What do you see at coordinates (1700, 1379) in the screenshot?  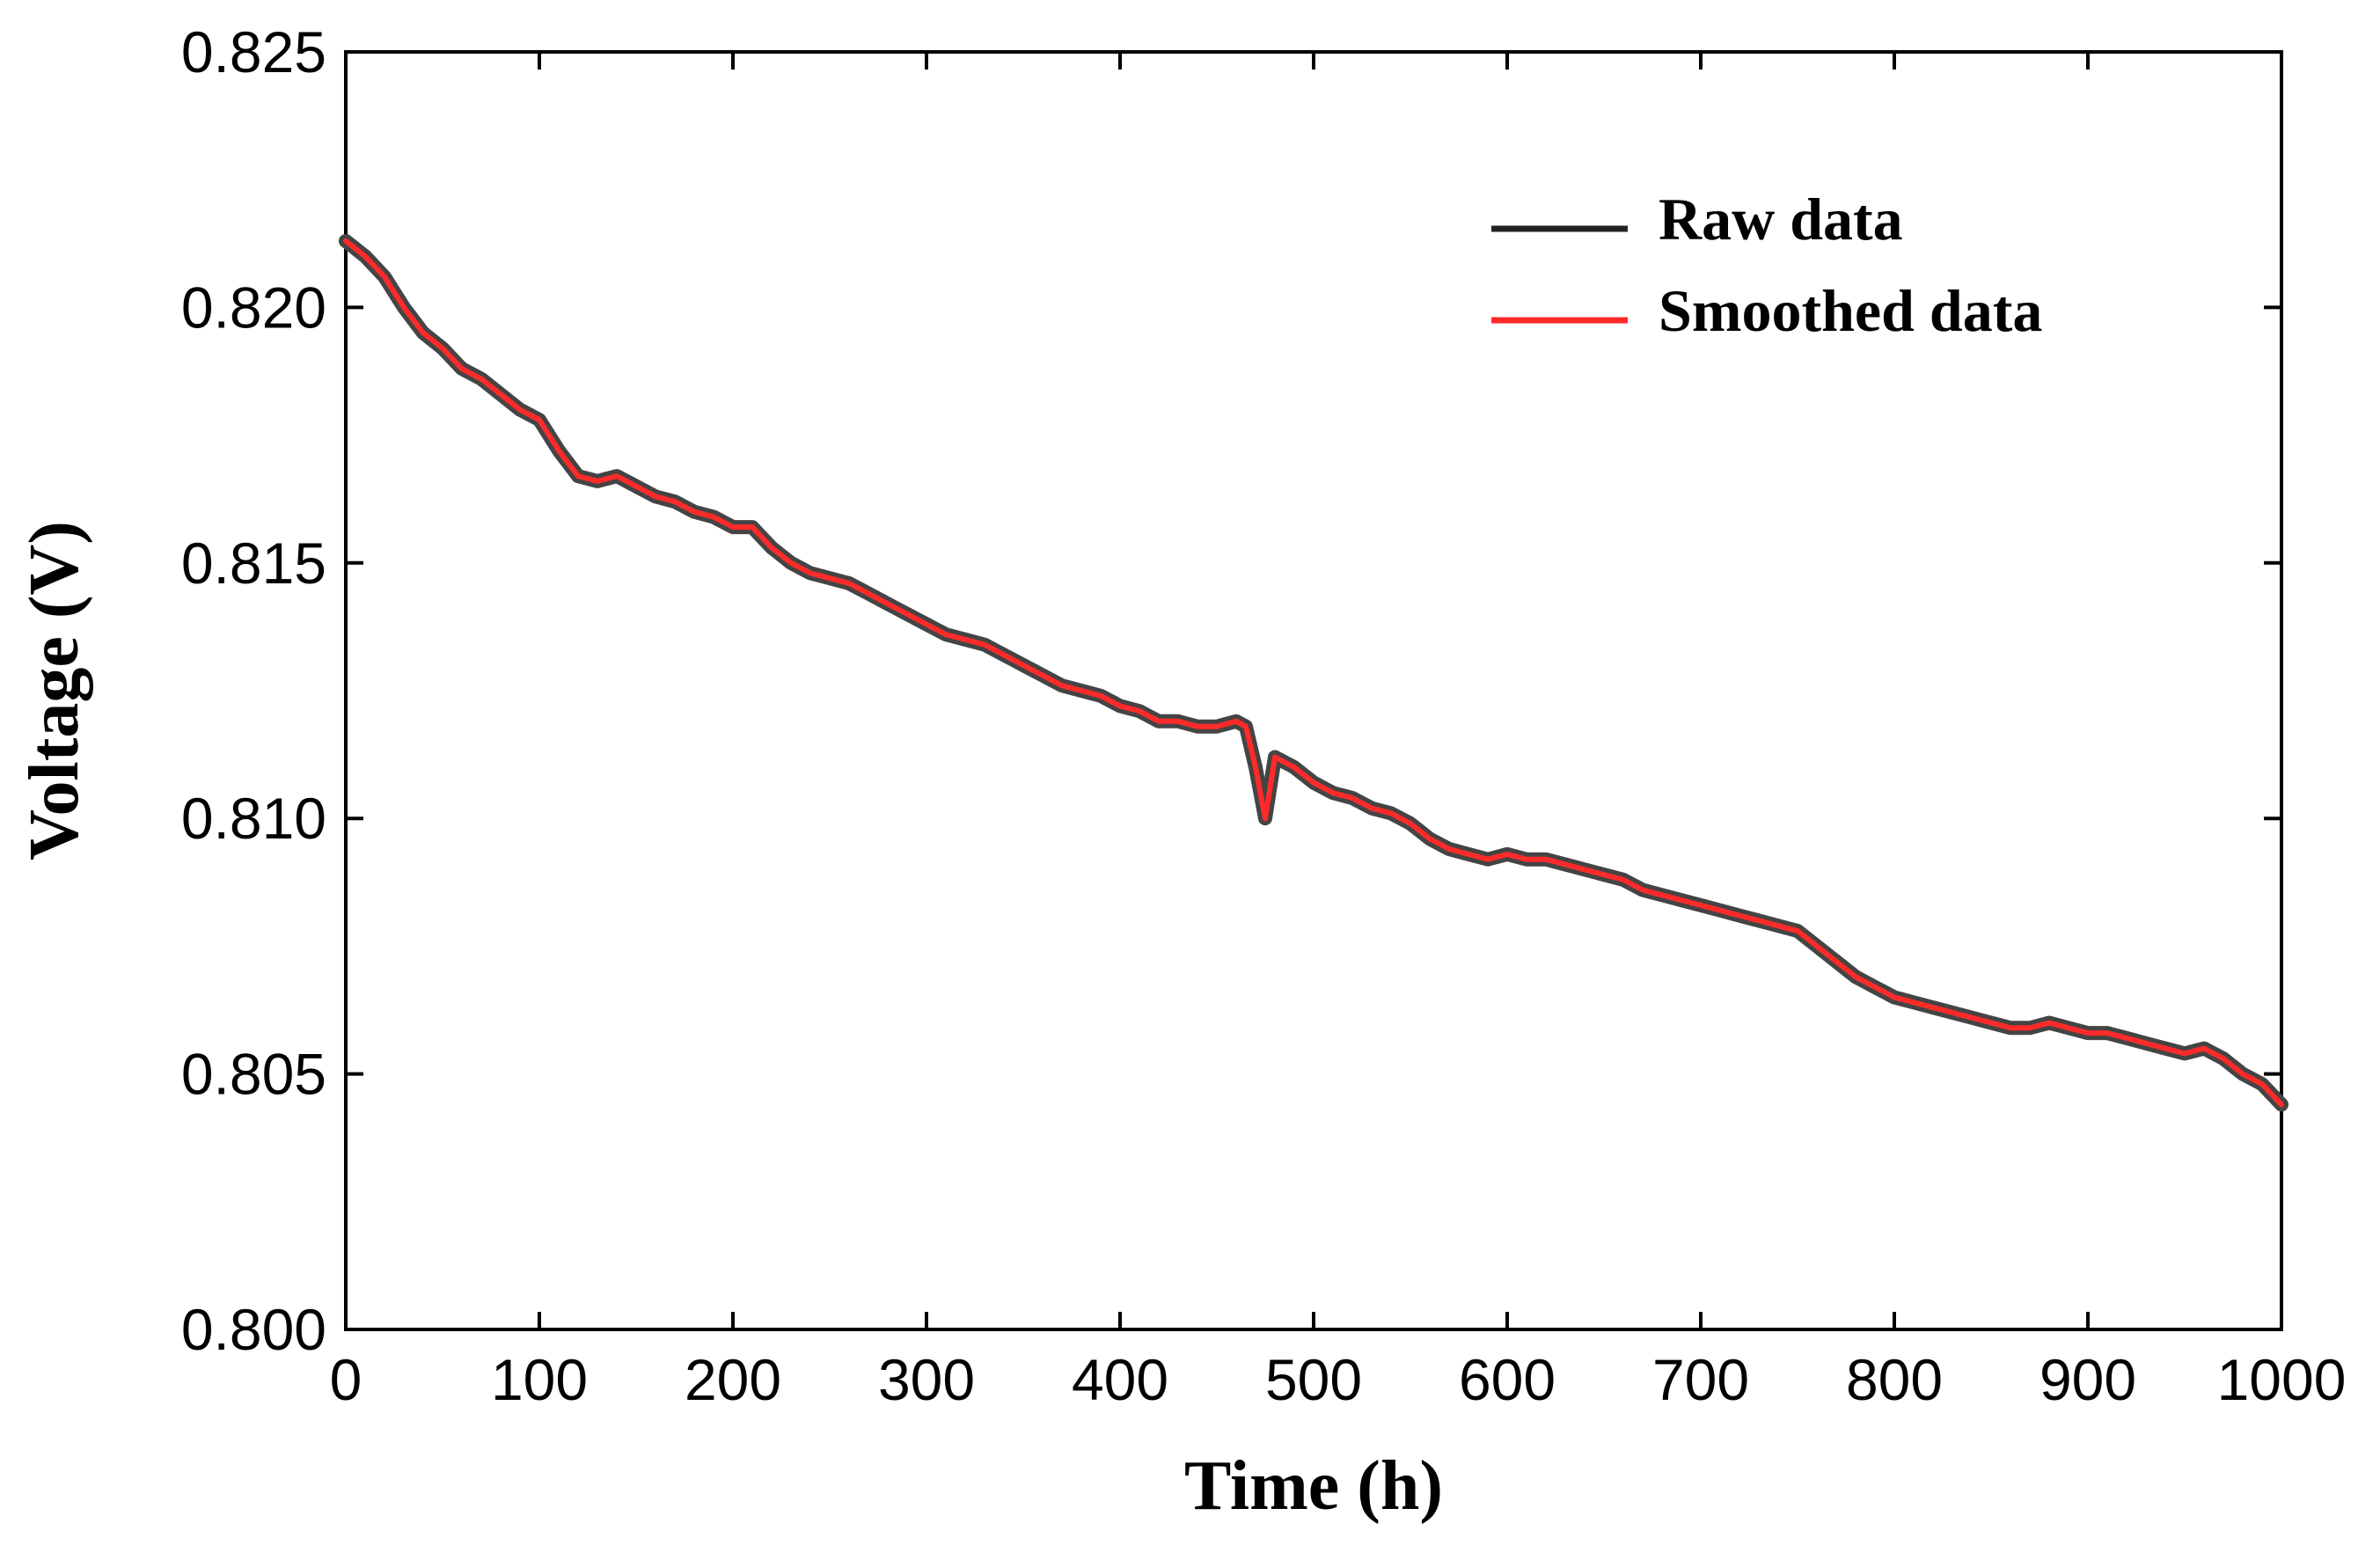 I see `x-tick-label: 700` at bounding box center [1700, 1379].